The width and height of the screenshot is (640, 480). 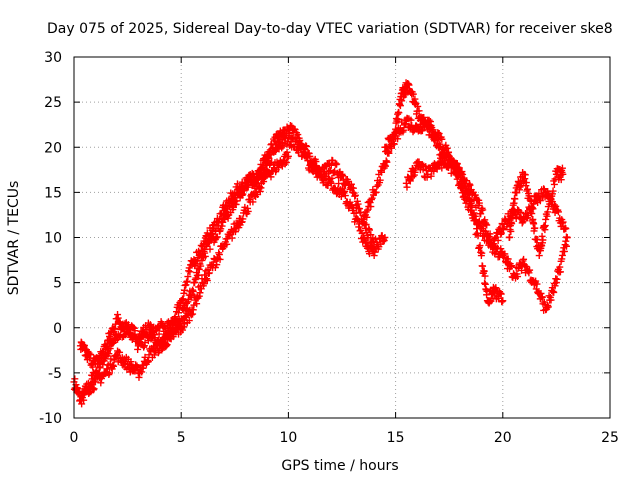 What do you see at coordinates (396, 438) in the screenshot?
I see `x-tick-label: 15` at bounding box center [396, 438].